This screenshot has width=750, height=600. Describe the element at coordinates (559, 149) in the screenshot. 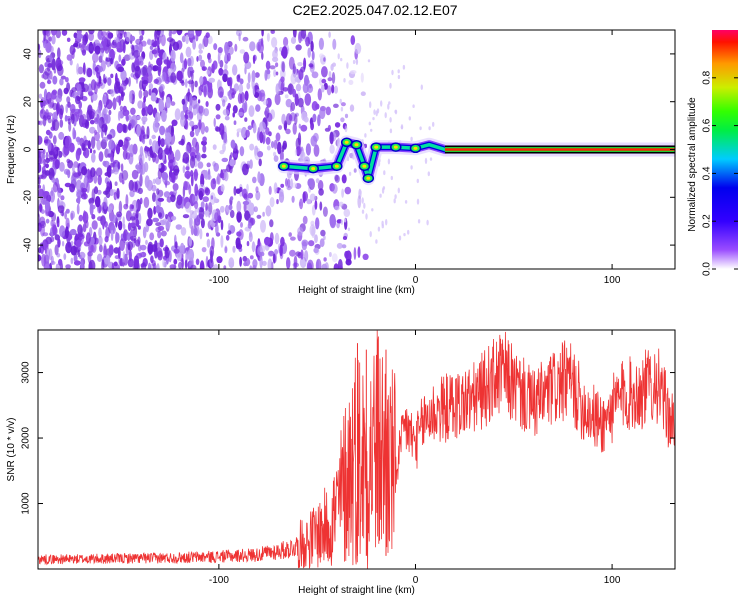

I see `carrier-core` at that location.